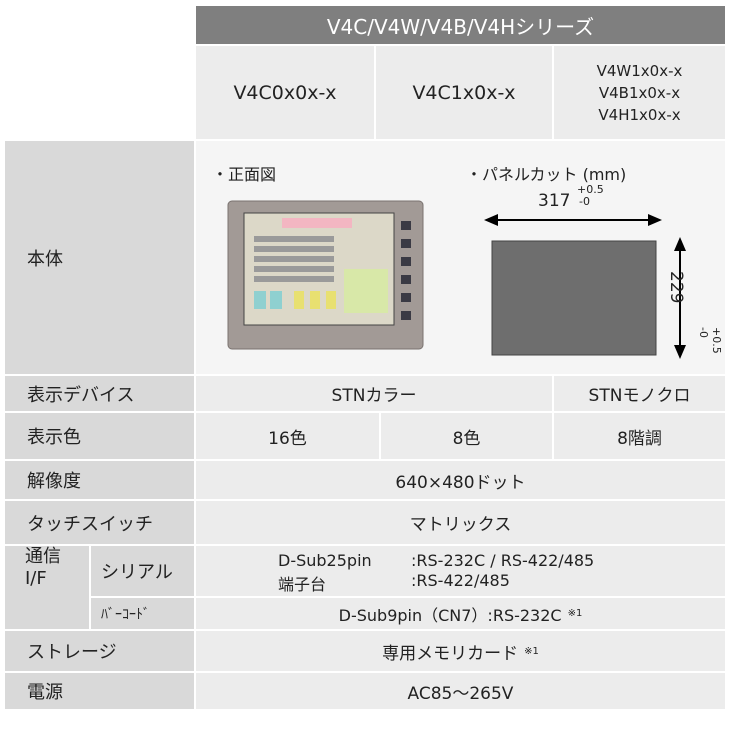  I want to click on cell: 16色, so click(287, 436).